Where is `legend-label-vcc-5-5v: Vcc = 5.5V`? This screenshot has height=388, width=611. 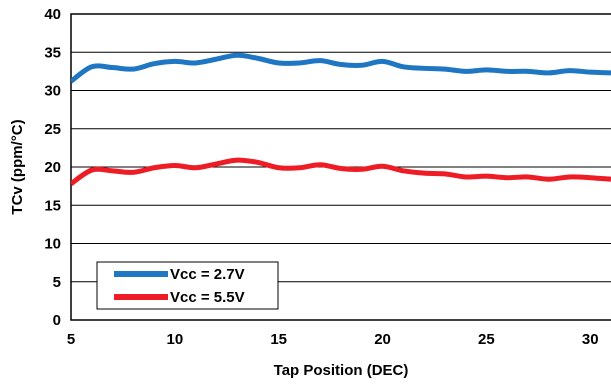 legend-label-vcc-5-5v: Vcc = 5.5V is located at coordinates (207, 297).